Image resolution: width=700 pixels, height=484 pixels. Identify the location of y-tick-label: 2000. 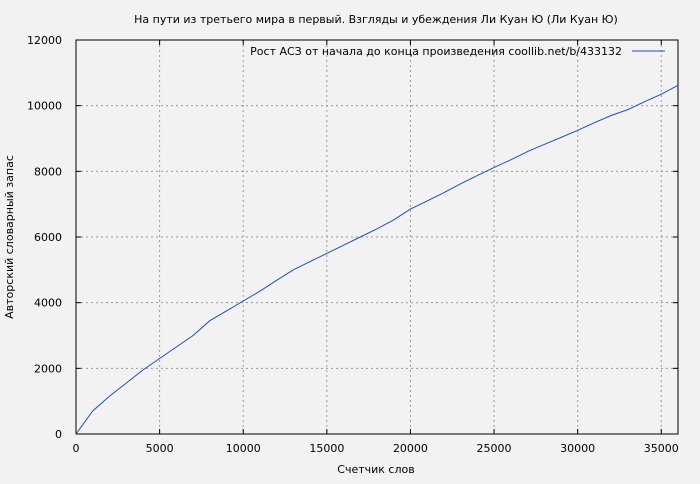
(48, 368).